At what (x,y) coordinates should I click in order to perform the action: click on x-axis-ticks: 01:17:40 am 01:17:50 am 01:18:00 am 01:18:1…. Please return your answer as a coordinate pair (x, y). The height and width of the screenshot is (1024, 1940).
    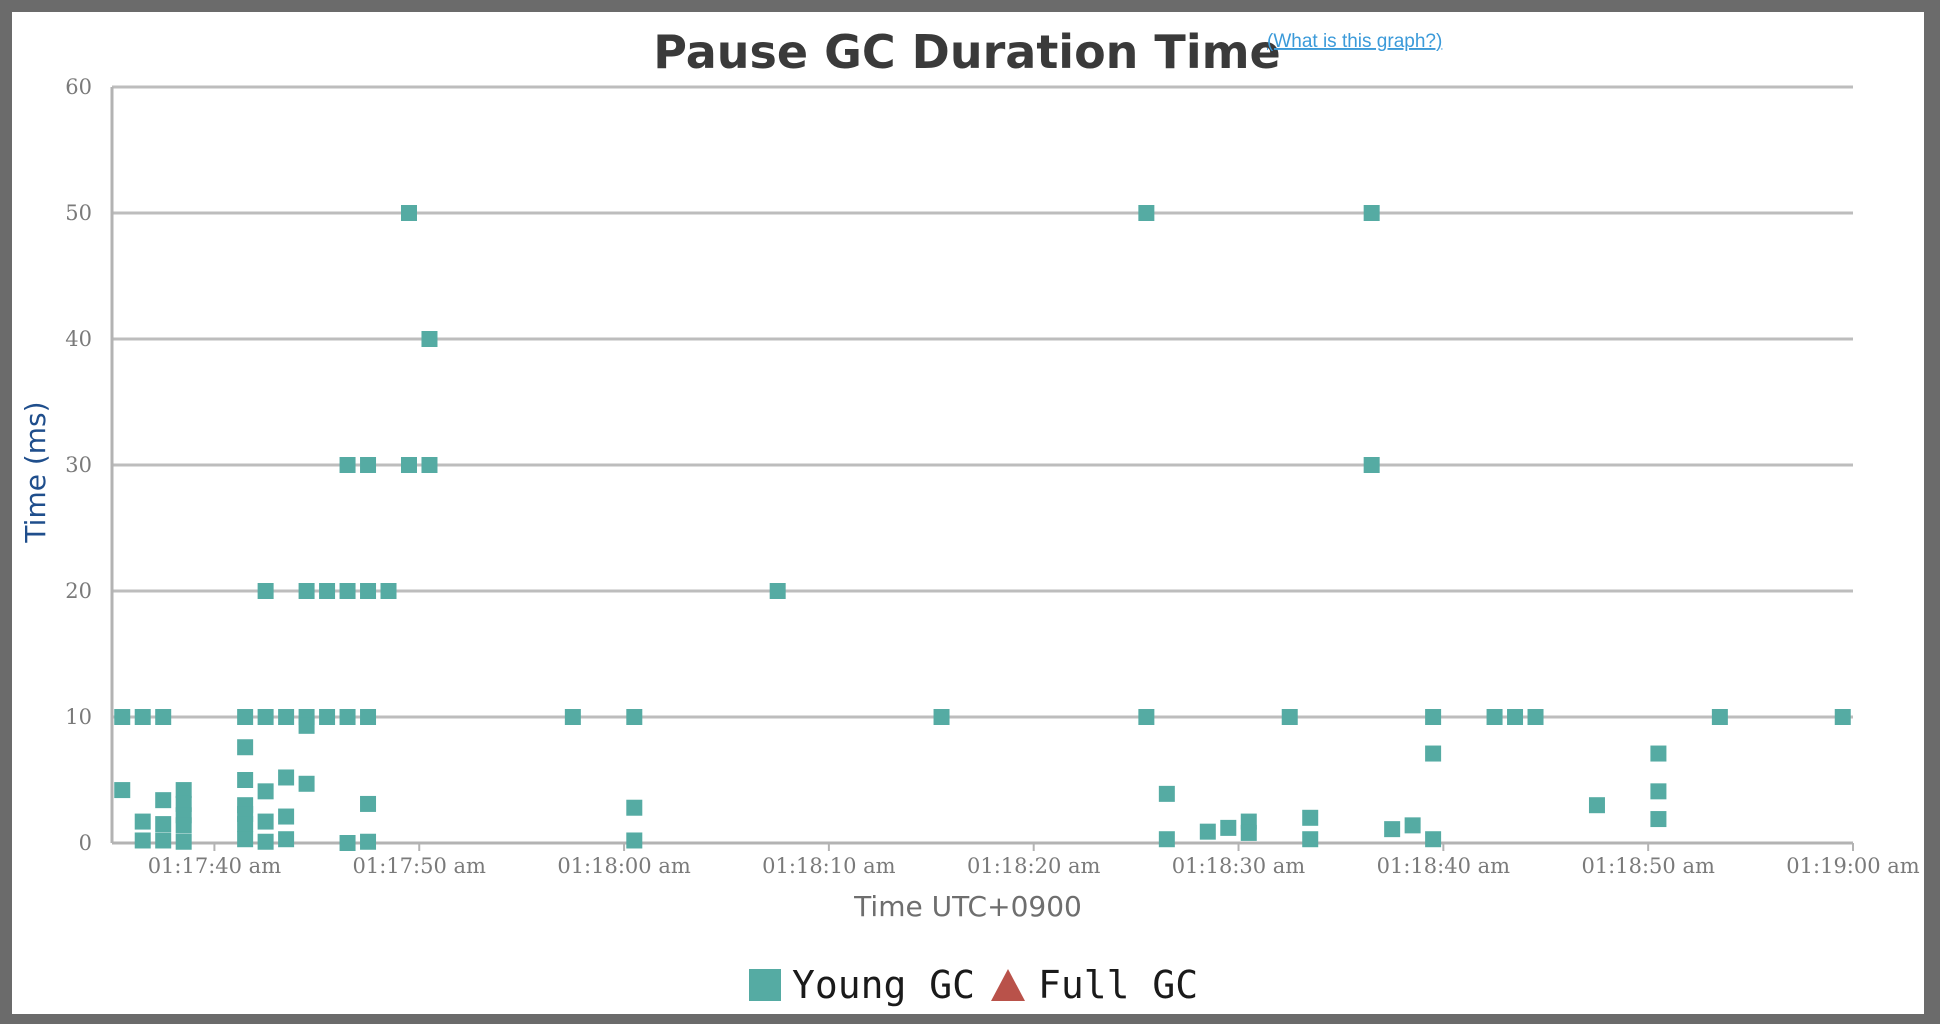
    Looking at the image, I should click on (1034, 860).